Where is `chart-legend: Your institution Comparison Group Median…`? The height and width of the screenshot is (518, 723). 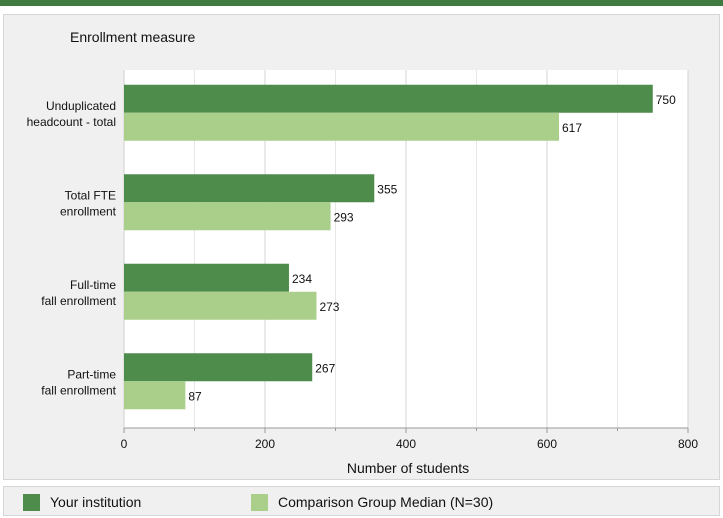
chart-legend: Your institution Comparison Group Median… is located at coordinates (361, 501).